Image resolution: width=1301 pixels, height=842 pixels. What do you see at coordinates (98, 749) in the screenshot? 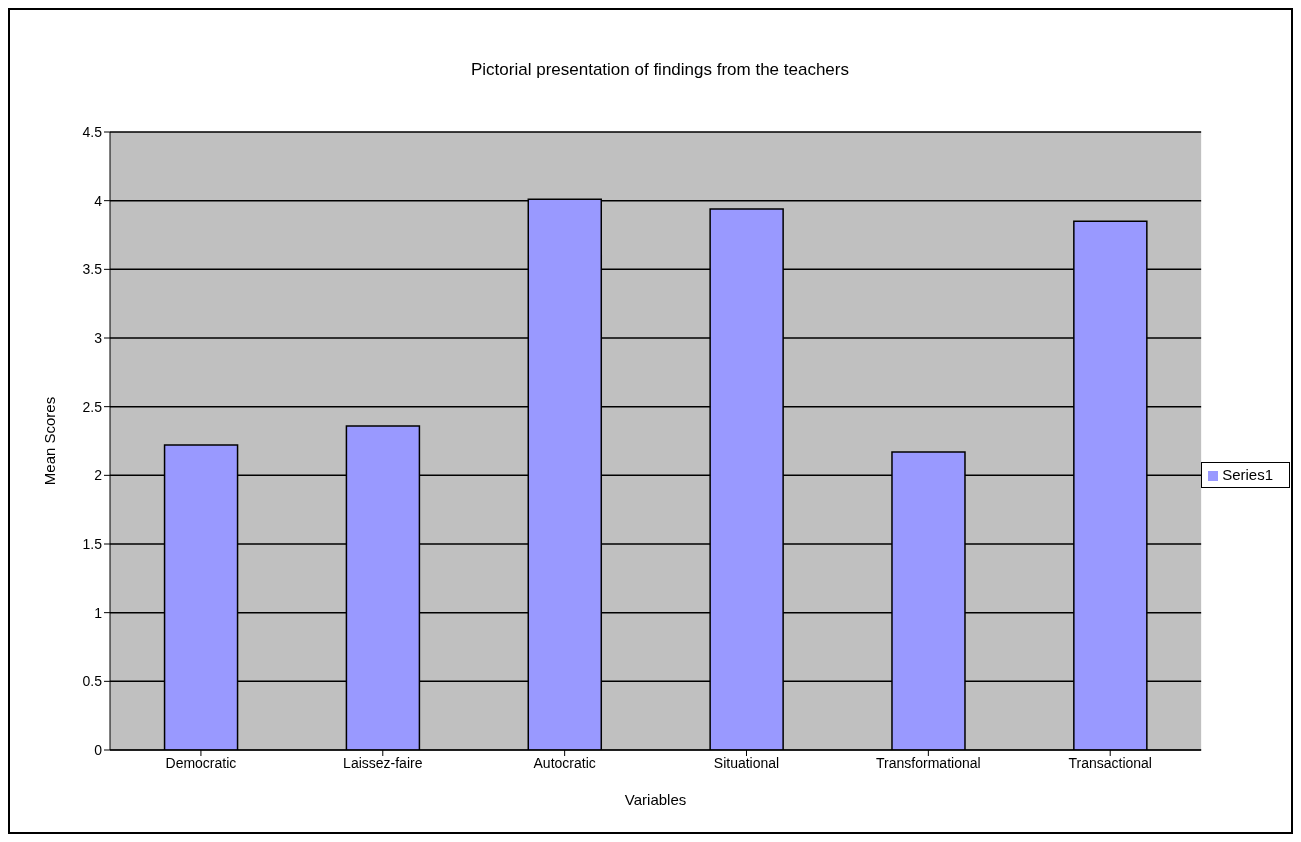
I see `y-tick-label: 0` at bounding box center [98, 749].